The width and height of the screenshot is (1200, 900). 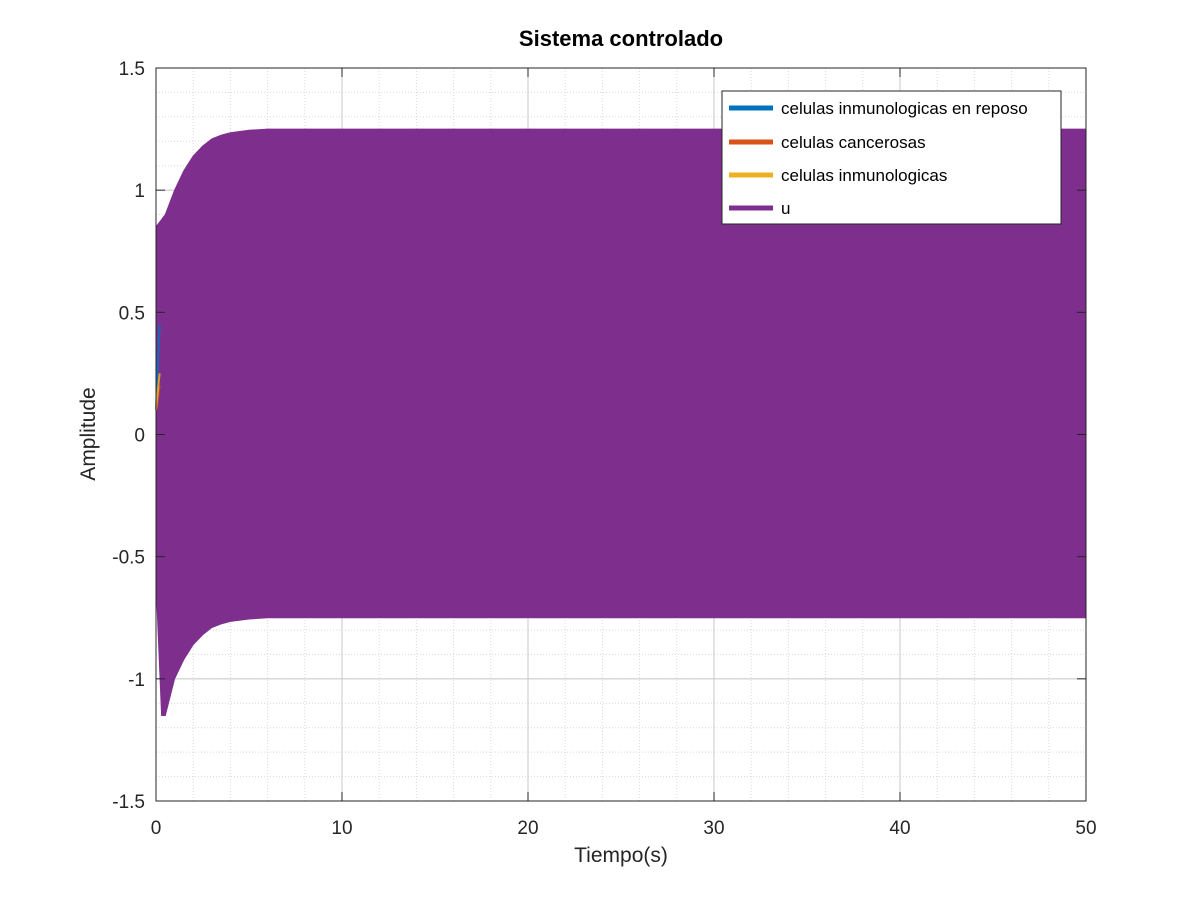 I want to click on legend-box, so click(x=891, y=157).